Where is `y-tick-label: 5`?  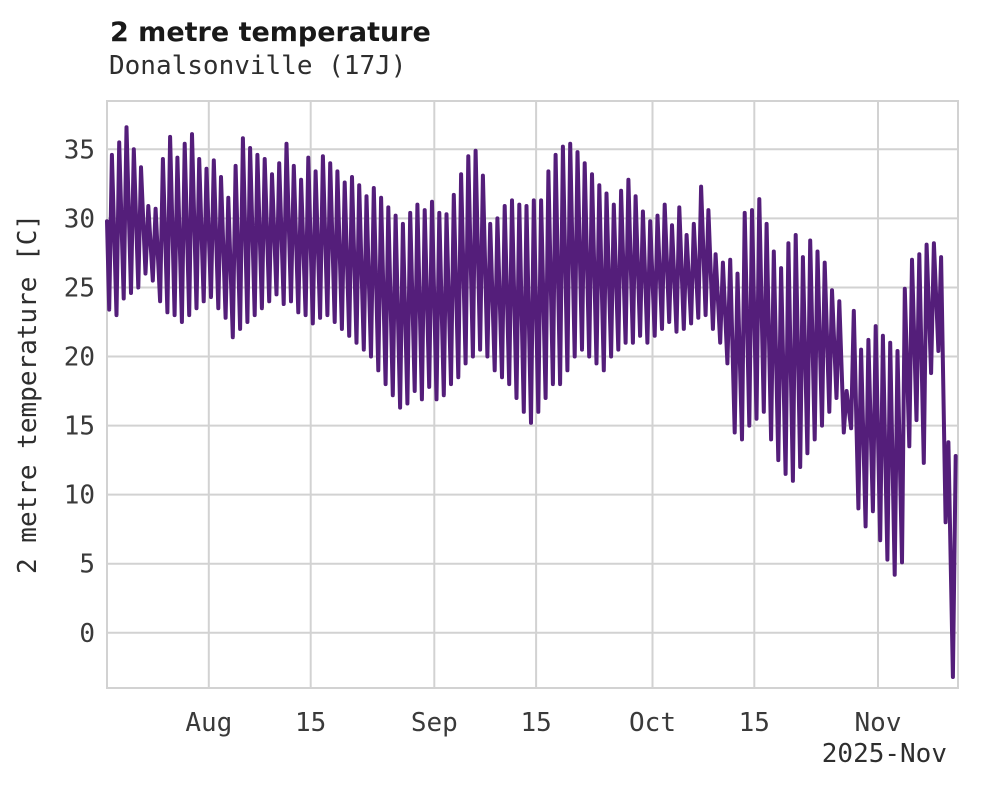
y-tick-label: 5 is located at coordinates (87, 565).